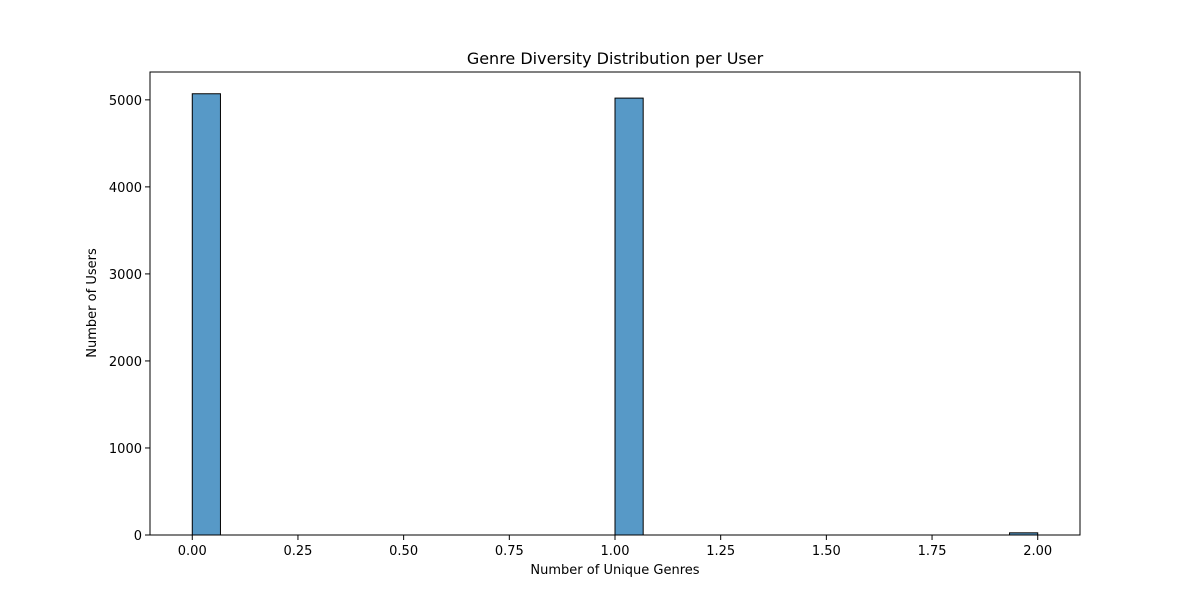 The height and width of the screenshot is (600, 1200). I want to click on y-tick-label: 1000, so click(125, 449).